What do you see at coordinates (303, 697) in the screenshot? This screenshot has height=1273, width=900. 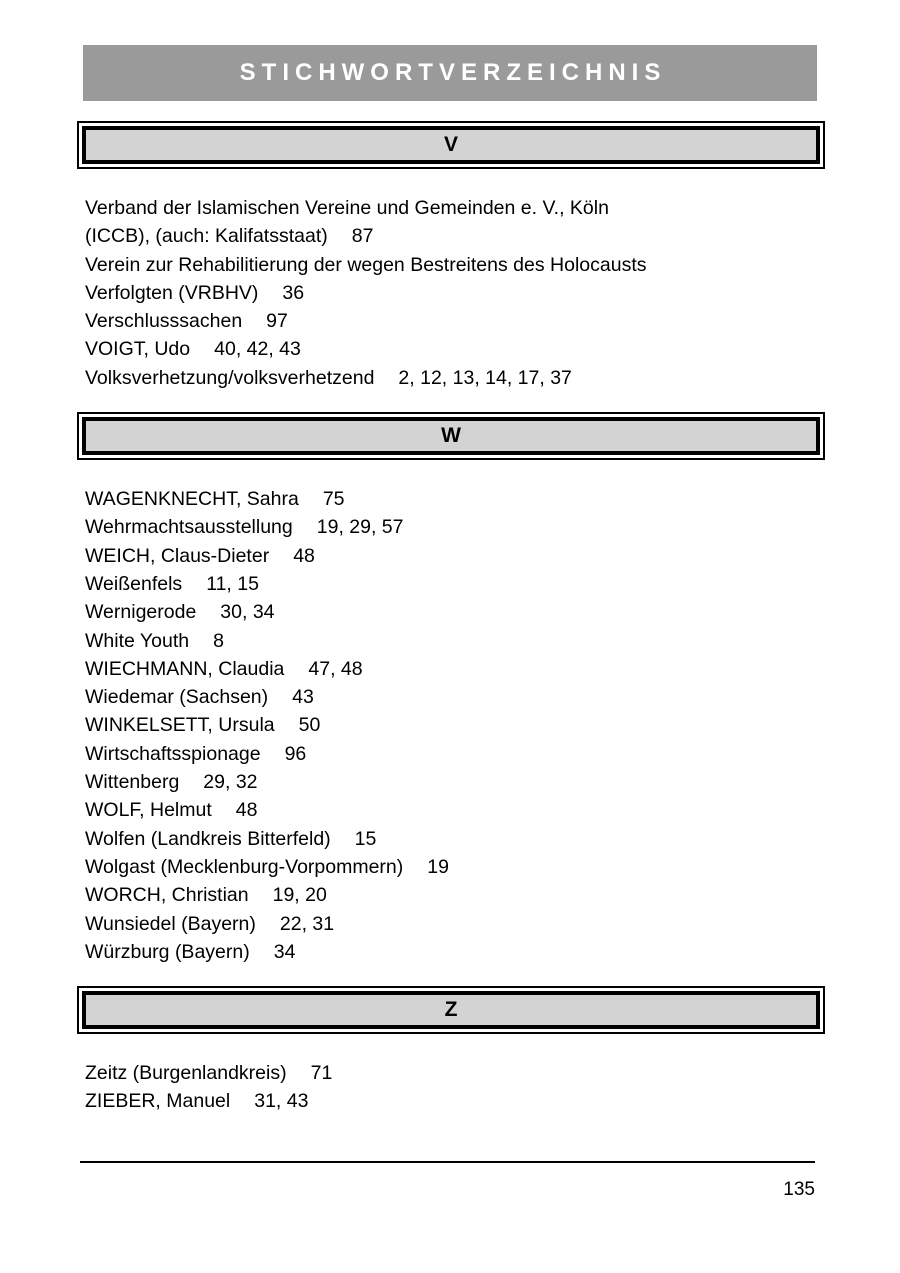 I see `entry-page-numbers: 43` at bounding box center [303, 697].